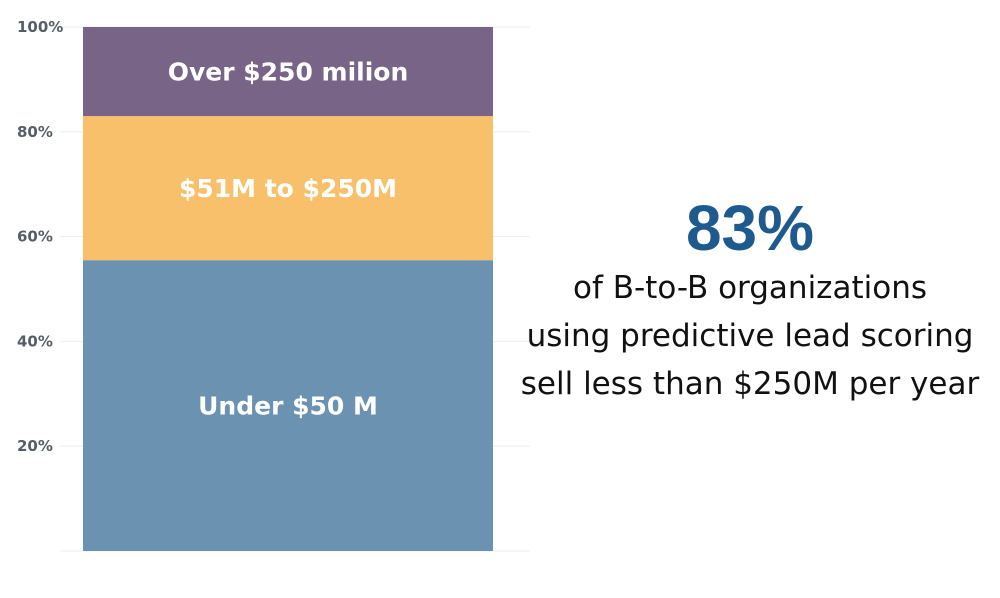  What do you see at coordinates (35, 132) in the screenshot?
I see `y-tick-label: 80%` at bounding box center [35, 132].